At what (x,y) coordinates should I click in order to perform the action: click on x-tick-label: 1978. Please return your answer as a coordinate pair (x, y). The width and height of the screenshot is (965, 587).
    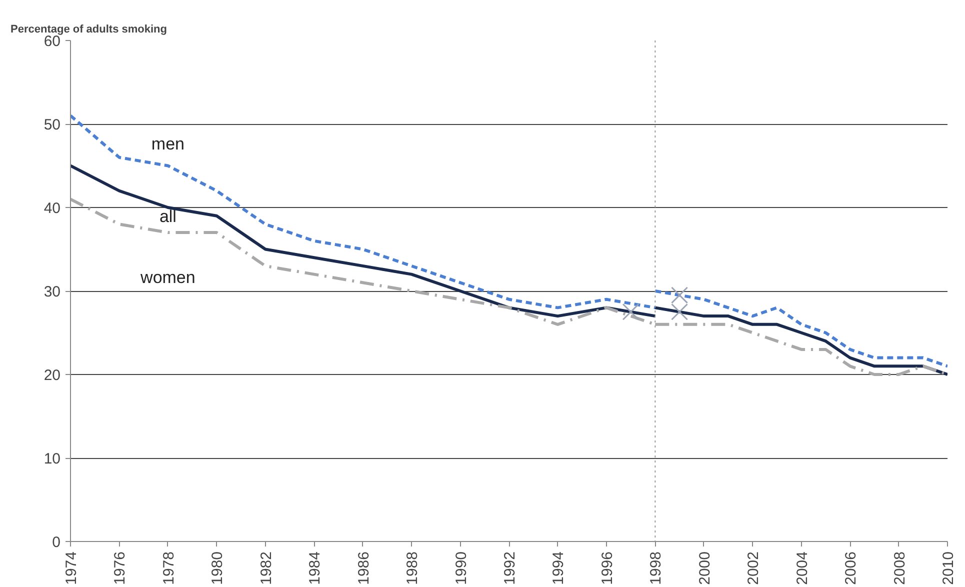
    Looking at the image, I should click on (169, 568).